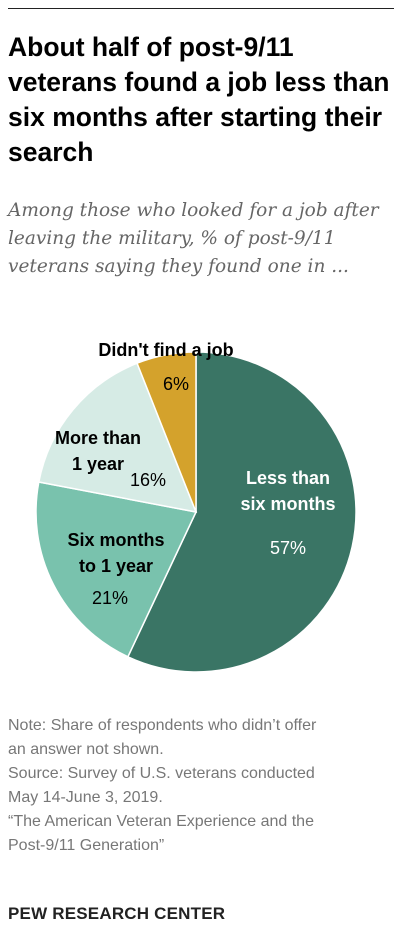 Image resolution: width=418 pixels, height=946 pixels. I want to click on slice-label: Six months to 1 year, so click(115, 553).